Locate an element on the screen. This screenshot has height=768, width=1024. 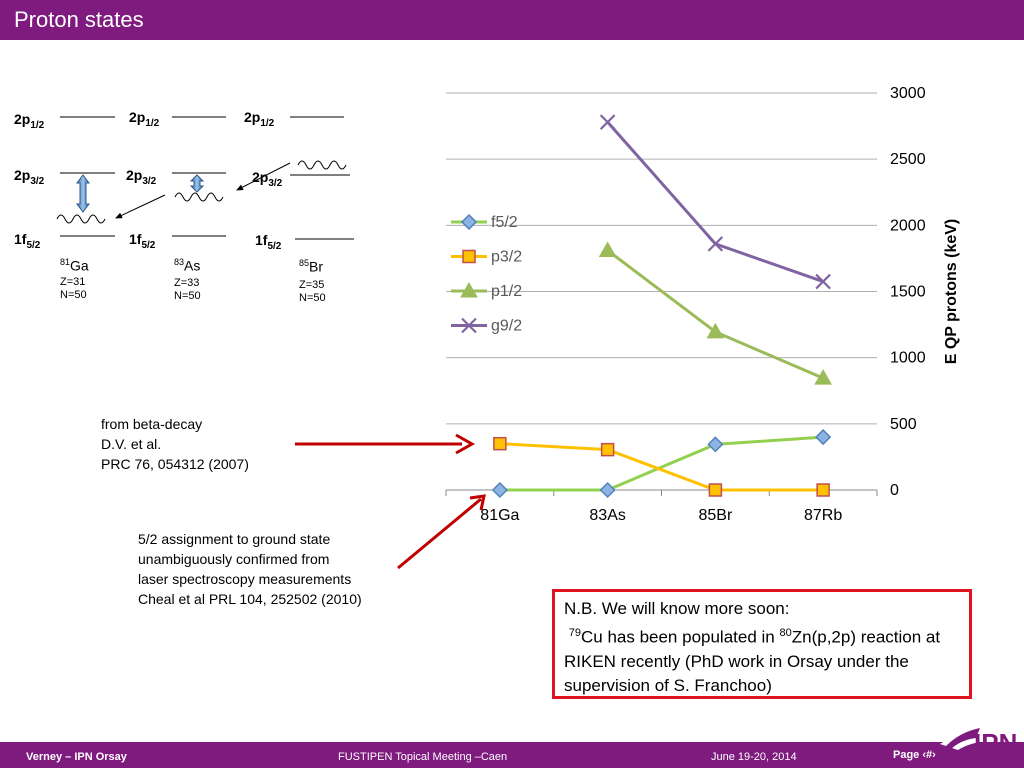
nucleus-zn-br: Z=35 N=50 is located at coordinates (312, 291).